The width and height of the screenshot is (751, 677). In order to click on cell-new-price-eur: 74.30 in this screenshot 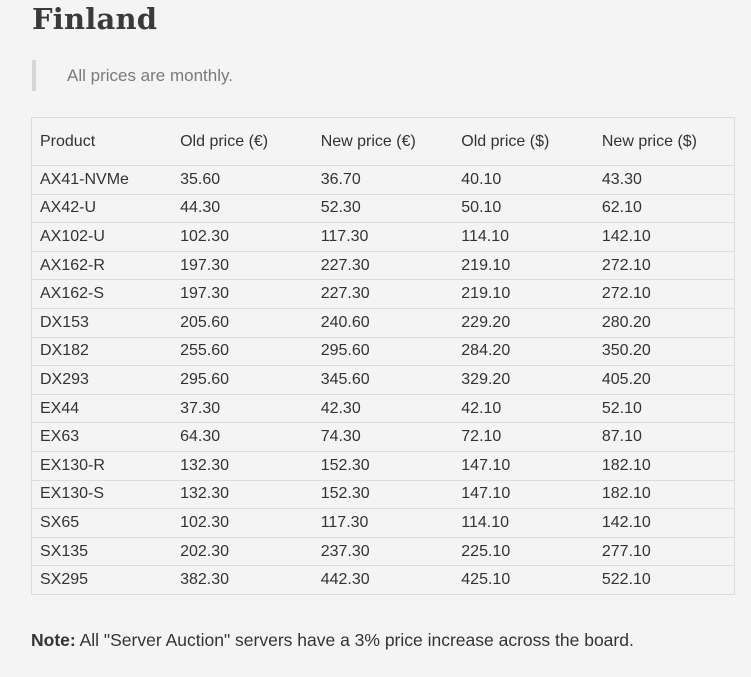, I will do `click(383, 437)`.